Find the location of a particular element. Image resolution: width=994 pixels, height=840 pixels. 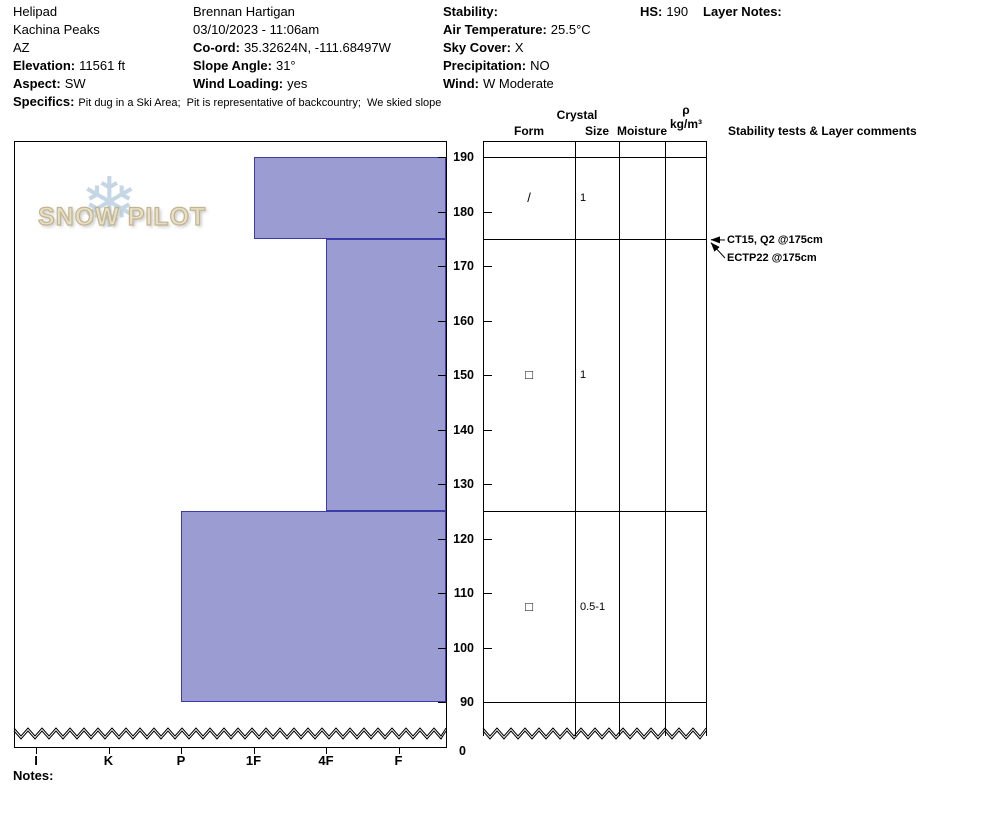

observation-datetime: 03/10/2023 - 11:06am is located at coordinates (292, 31).